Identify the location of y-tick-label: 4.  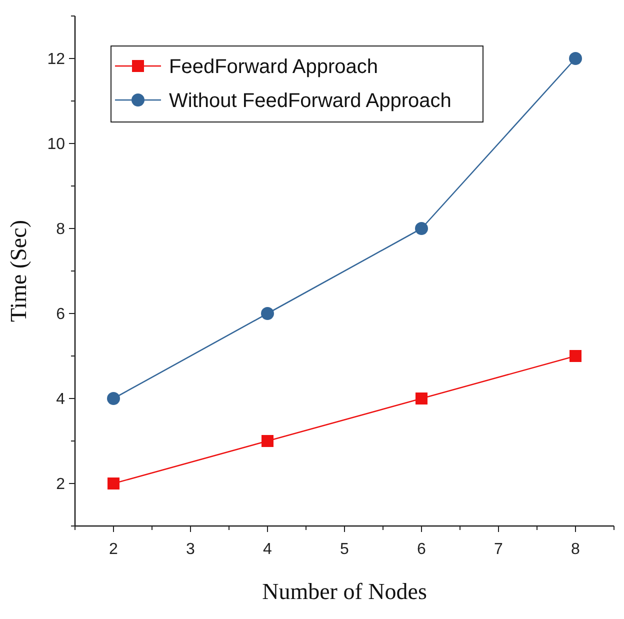
(61, 399).